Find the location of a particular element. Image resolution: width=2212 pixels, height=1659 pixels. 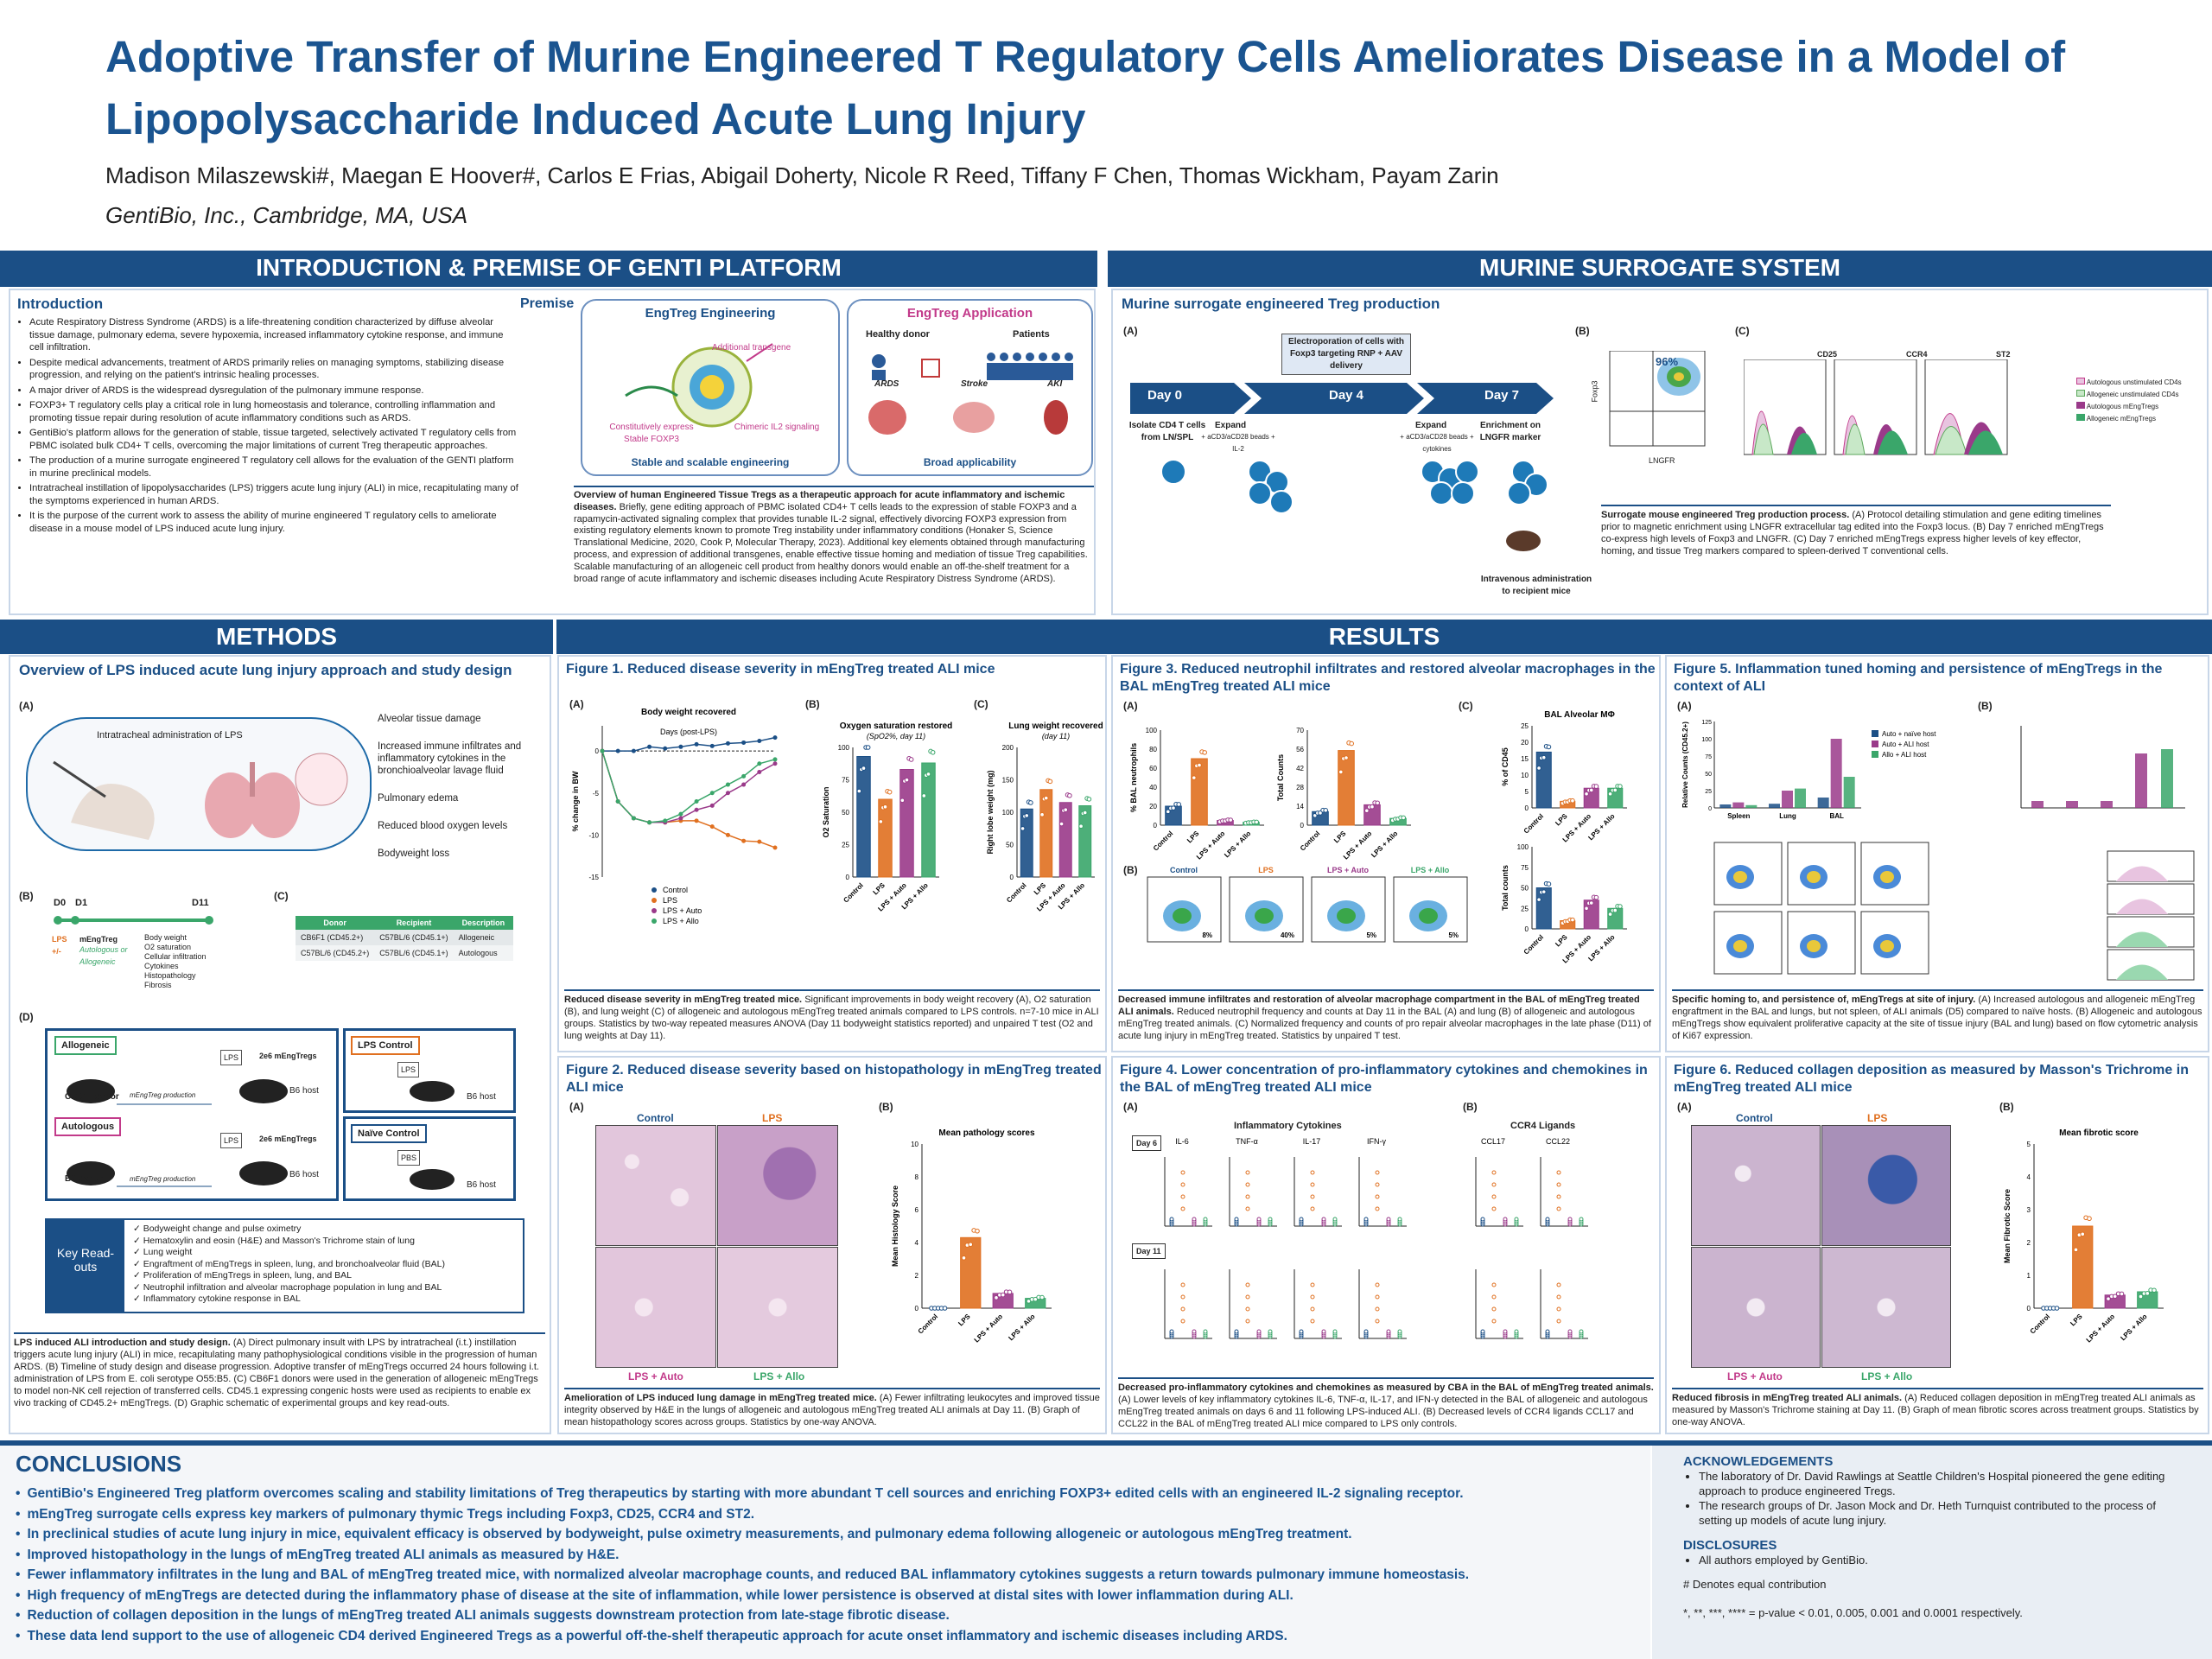

category-label: LPS is located at coordinates (1193, 837).